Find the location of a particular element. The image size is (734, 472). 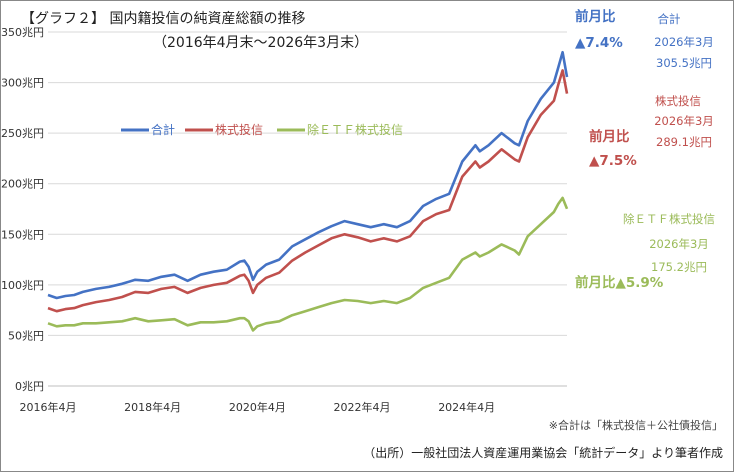

x-axis-tick-labels: 2016年4月 2018年4月 2020年4月 2022年4月 2024年4月 is located at coordinates (258, 407).